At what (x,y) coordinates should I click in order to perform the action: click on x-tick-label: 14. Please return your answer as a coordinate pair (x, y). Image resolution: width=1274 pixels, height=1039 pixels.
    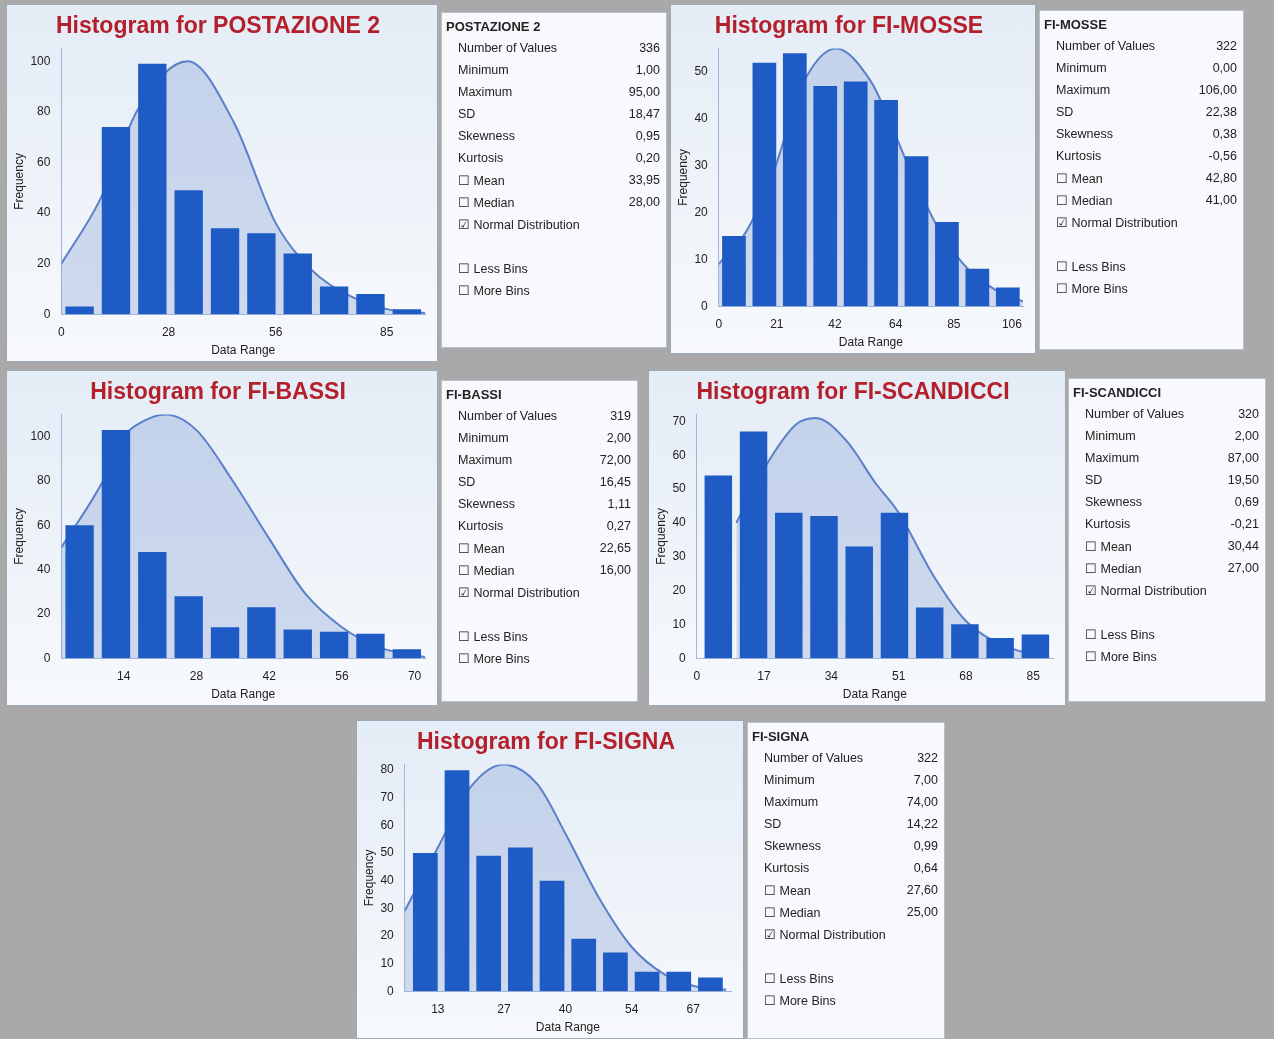
    Looking at the image, I should click on (124, 675).